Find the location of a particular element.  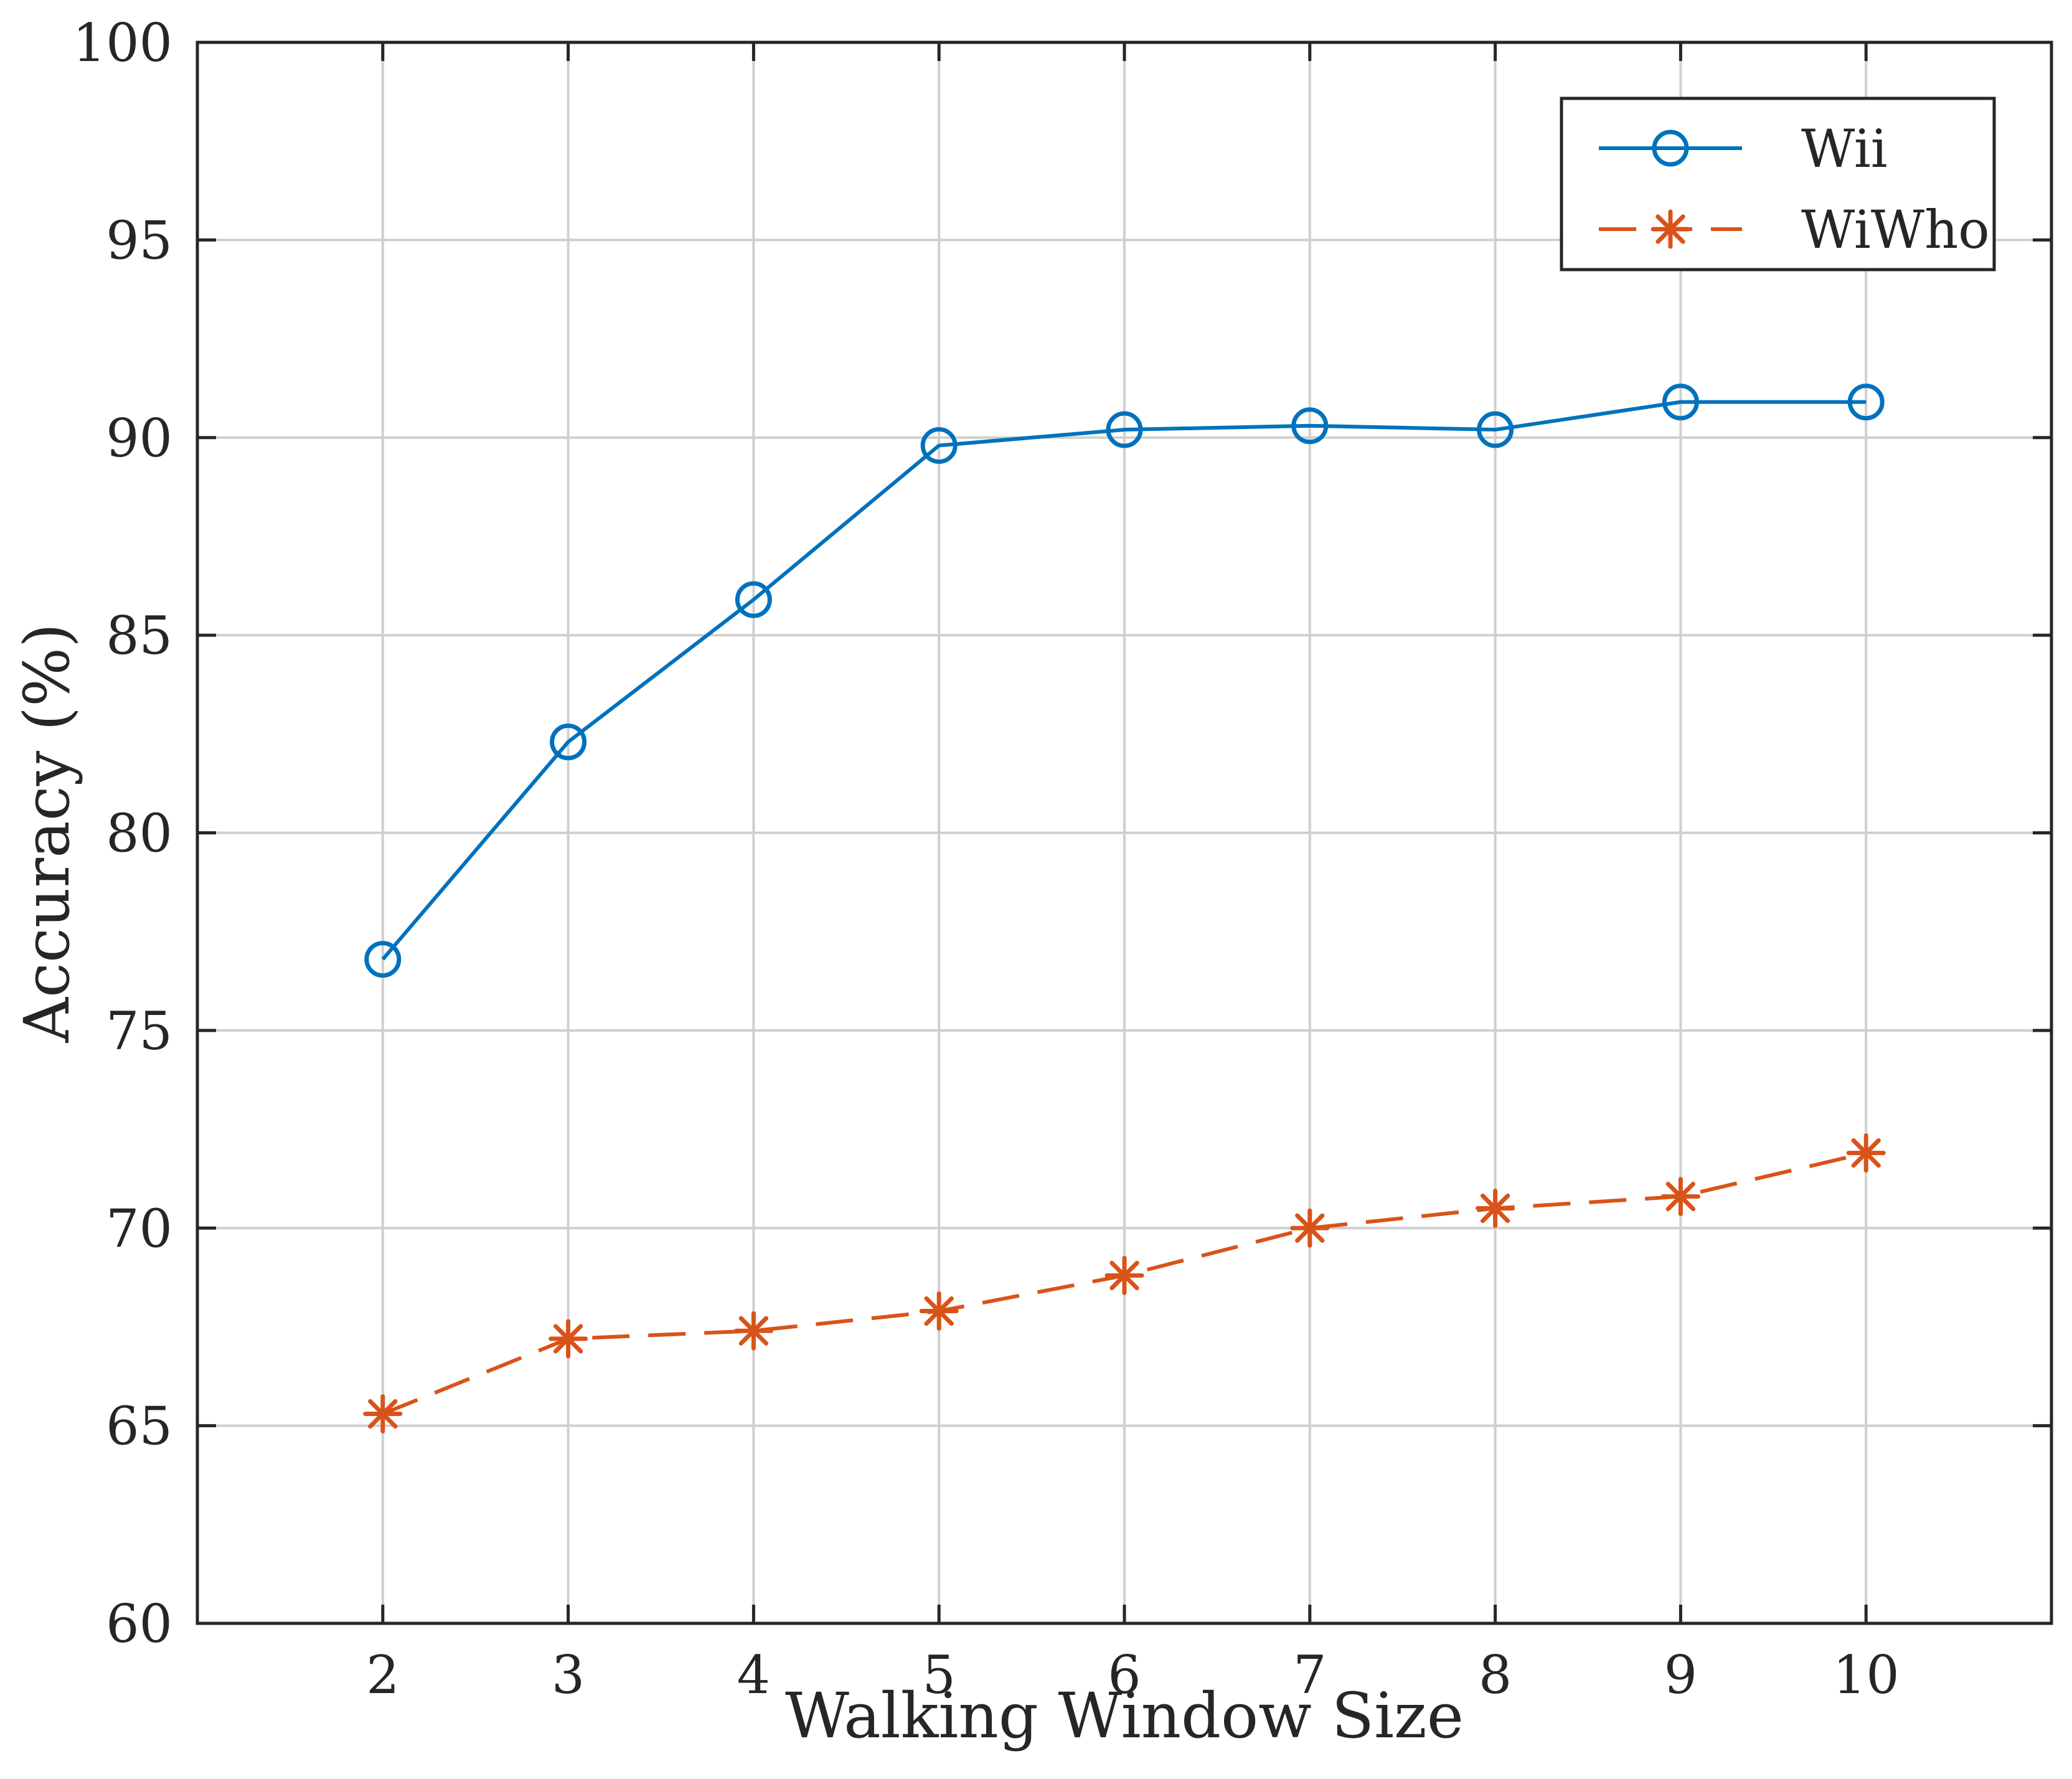

x-tick-label: 4 is located at coordinates (753, 1676).